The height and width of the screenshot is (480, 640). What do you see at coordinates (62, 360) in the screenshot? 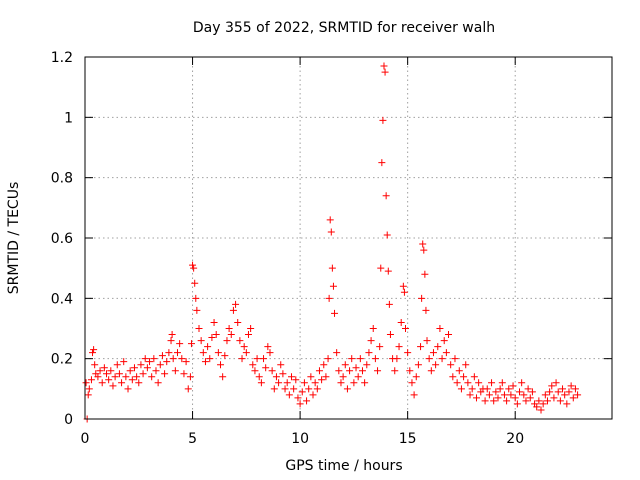
I see `y-tick-label: 0.2` at bounding box center [62, 360].